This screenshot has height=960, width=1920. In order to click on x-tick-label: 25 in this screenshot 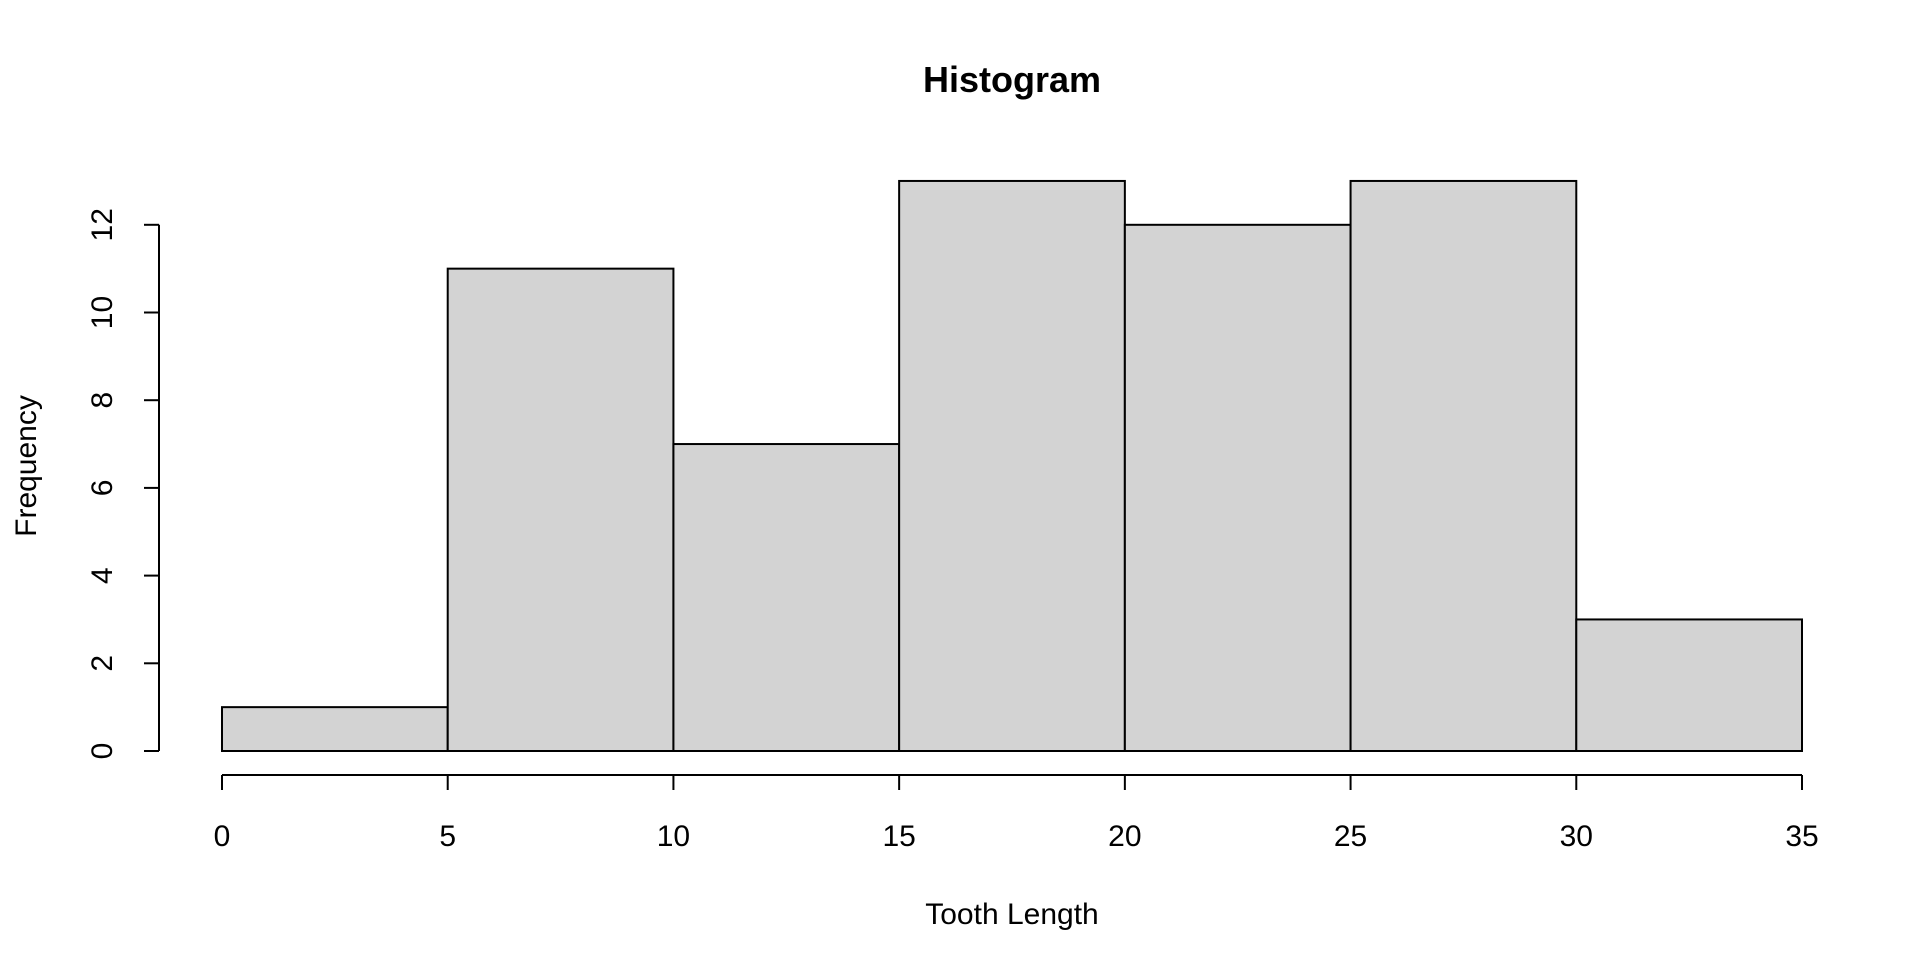, I will do `click(1350, 836)`.